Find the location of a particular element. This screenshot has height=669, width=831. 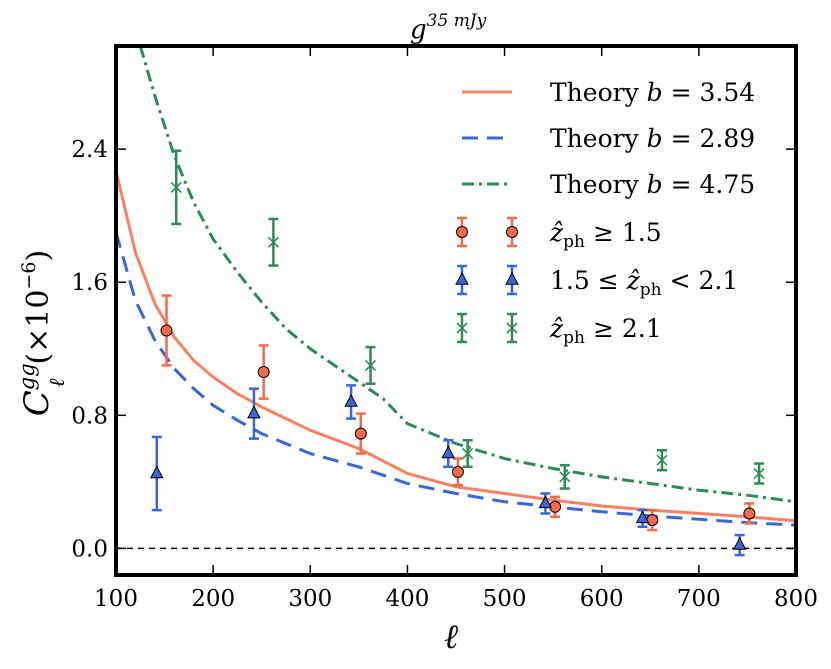

legend-label-curve-1: Theory b = 3.54 is located at coordinates (652, 92).